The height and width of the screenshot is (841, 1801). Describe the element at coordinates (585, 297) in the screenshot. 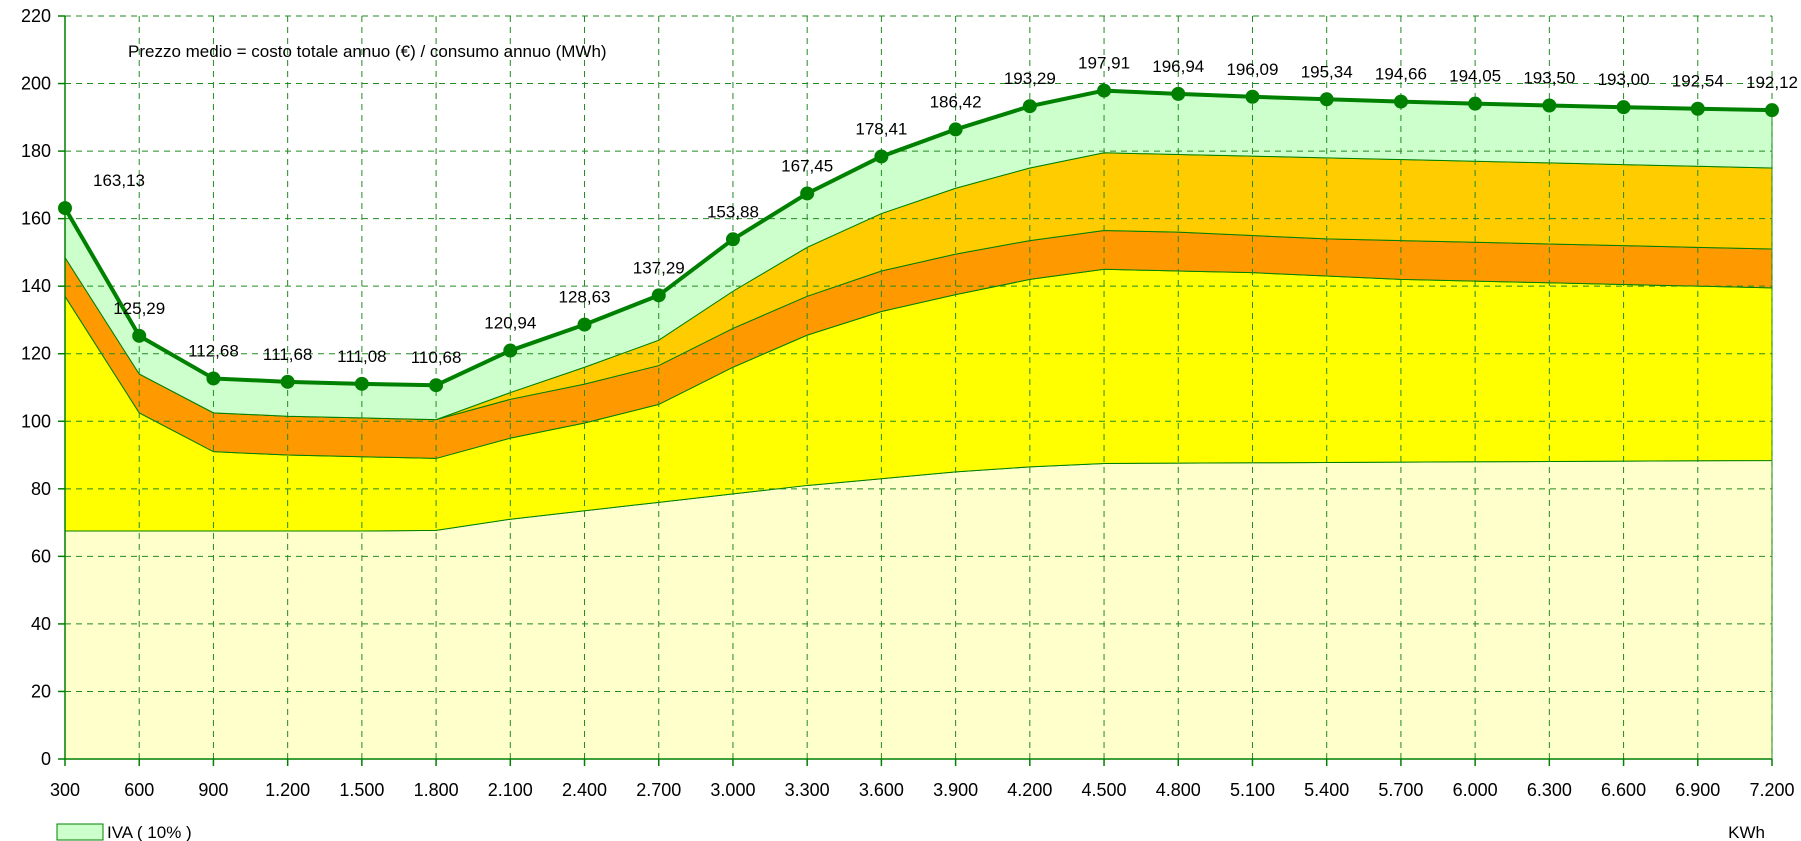

I see `data-label: 128,63` at that location.